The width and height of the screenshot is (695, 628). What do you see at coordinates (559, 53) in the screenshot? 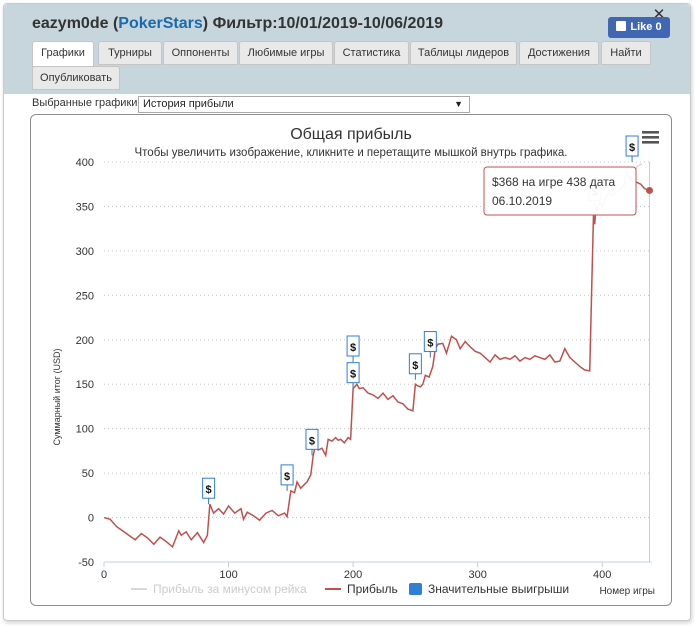
I see `tab-achievements: Достижения` at bounding box center [559, 53].